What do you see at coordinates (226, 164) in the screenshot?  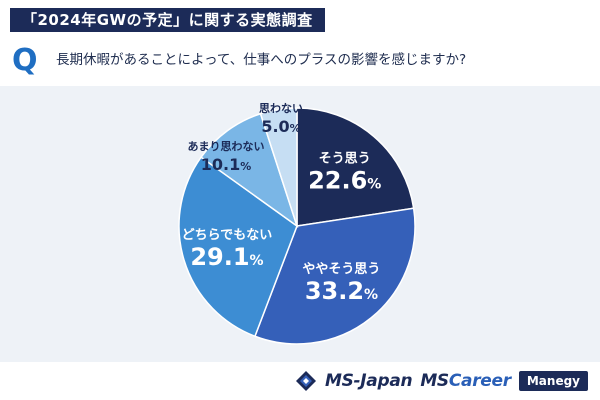 I see `slice-value-label: 10.1%` at bounding box center [226, 164].